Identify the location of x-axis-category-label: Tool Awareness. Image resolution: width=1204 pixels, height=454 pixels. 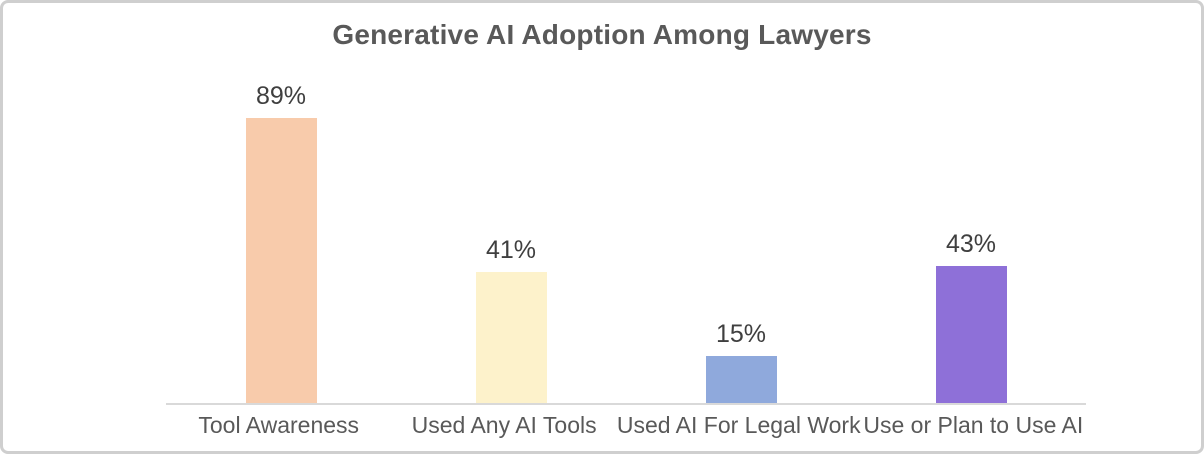
(279, 425).